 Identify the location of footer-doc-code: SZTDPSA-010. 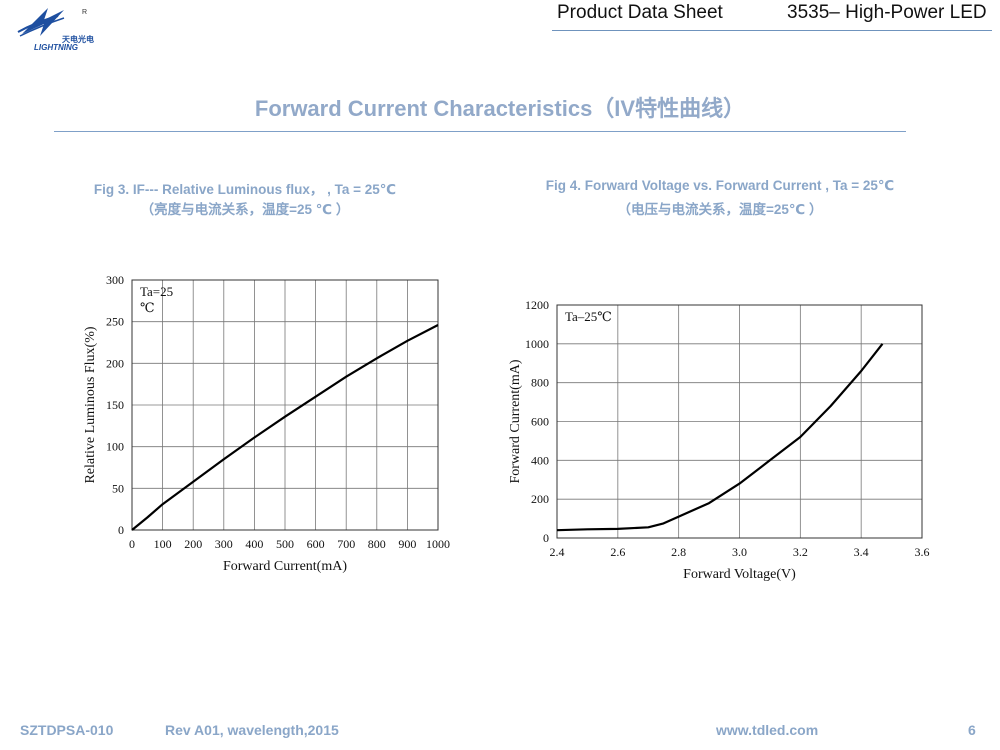
(67, 730).